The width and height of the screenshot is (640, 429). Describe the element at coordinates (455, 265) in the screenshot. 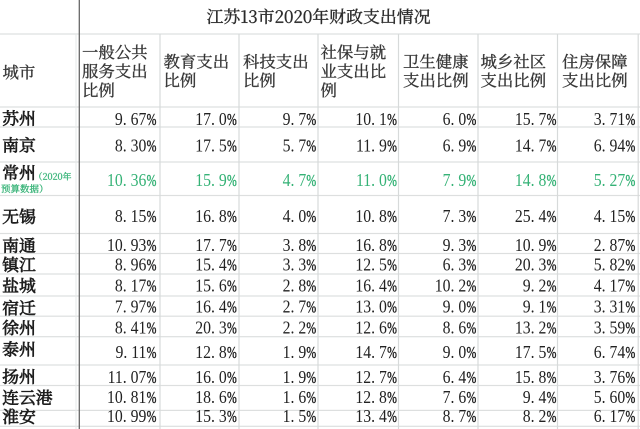

I see `svg-text: 6. 3` at that location.